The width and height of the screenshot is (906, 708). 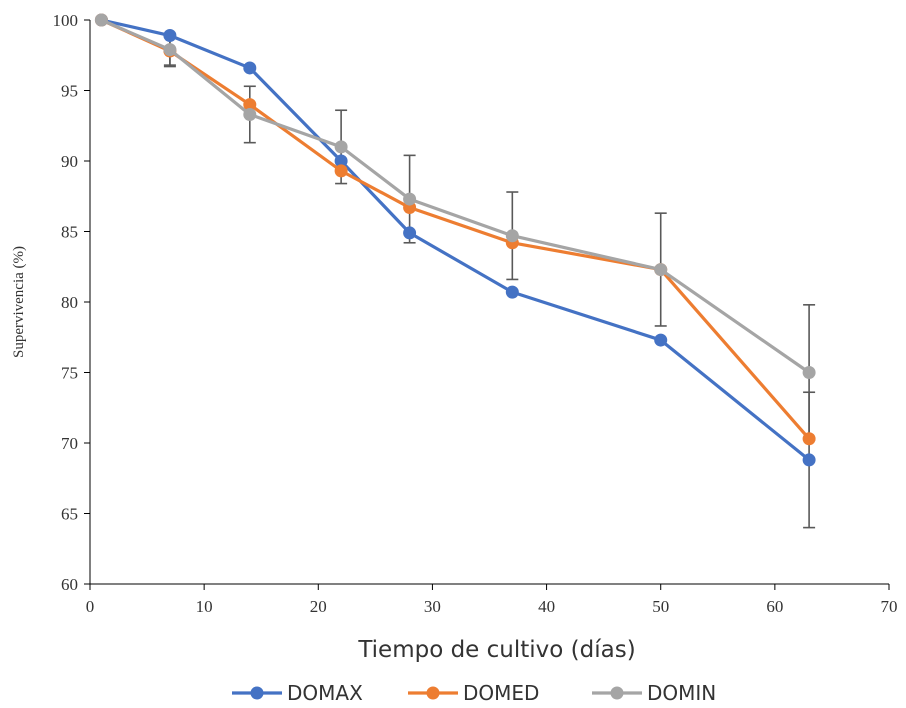 I want to click on legend-item-domed: DOMED, so click(x=473, y=693).